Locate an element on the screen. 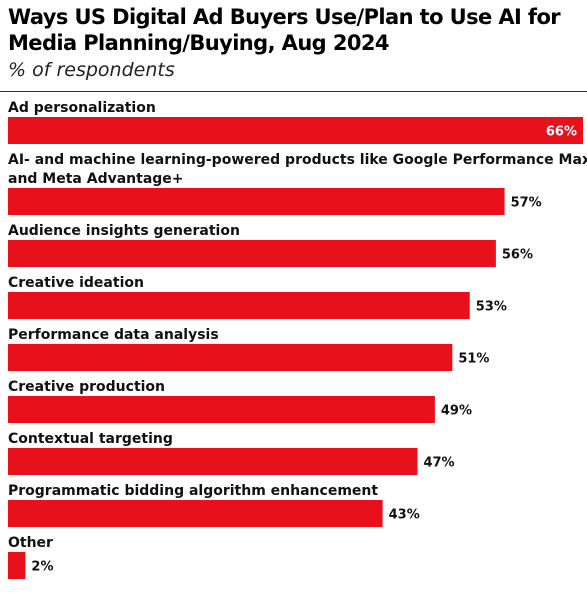  value-label: 2% is located at coordinates (42, 567).